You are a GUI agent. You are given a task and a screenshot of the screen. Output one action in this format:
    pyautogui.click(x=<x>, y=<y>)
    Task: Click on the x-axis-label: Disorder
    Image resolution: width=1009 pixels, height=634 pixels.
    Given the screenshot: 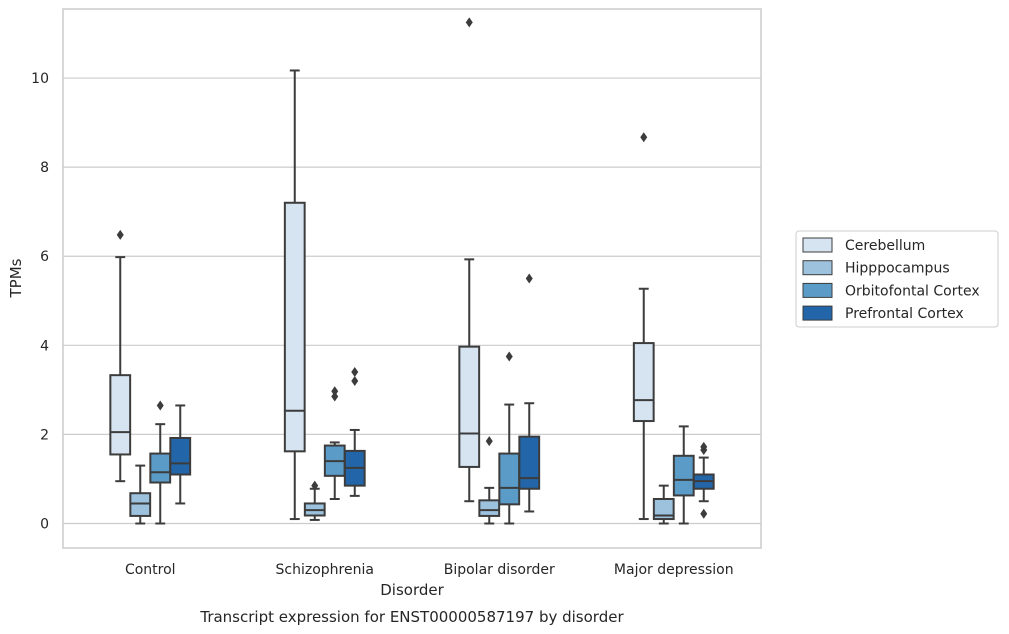 What is the action you would take?
    pyautogui.click(x=412, y=590)
    